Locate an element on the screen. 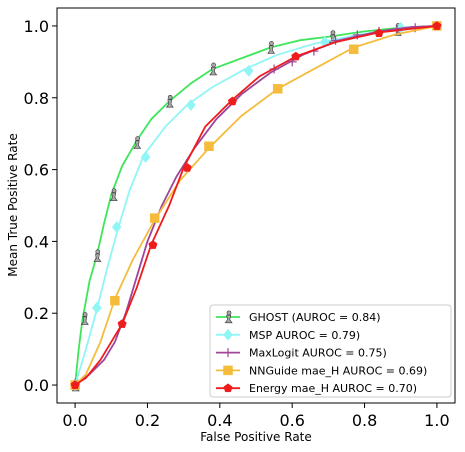 This screenshot has height=452, width=465. y-tick-label: 0.8 is located at coordinates (36, 98).